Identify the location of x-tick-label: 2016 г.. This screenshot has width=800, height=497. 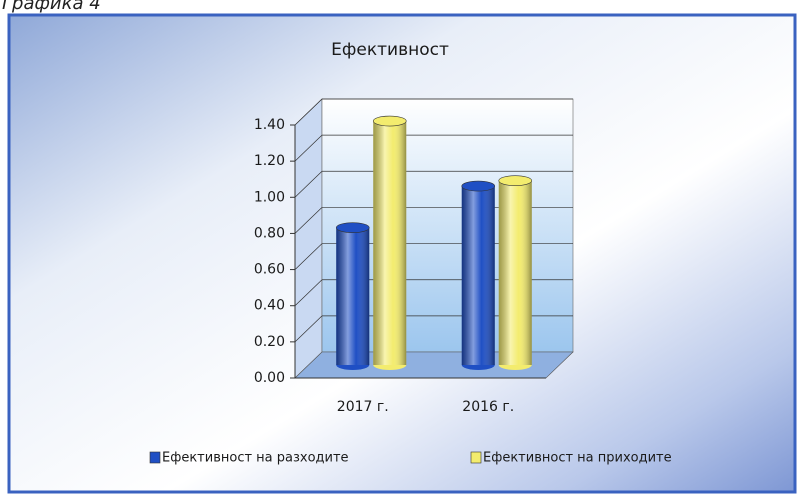
(488, 407).